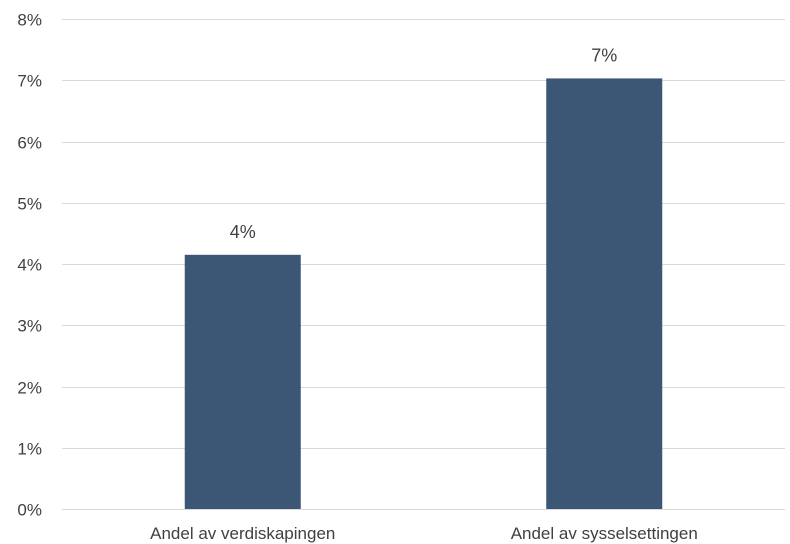 The width and height of the screenshot is (790, 544). I want to click on y-tick-label: 5%, so click(29, 204).